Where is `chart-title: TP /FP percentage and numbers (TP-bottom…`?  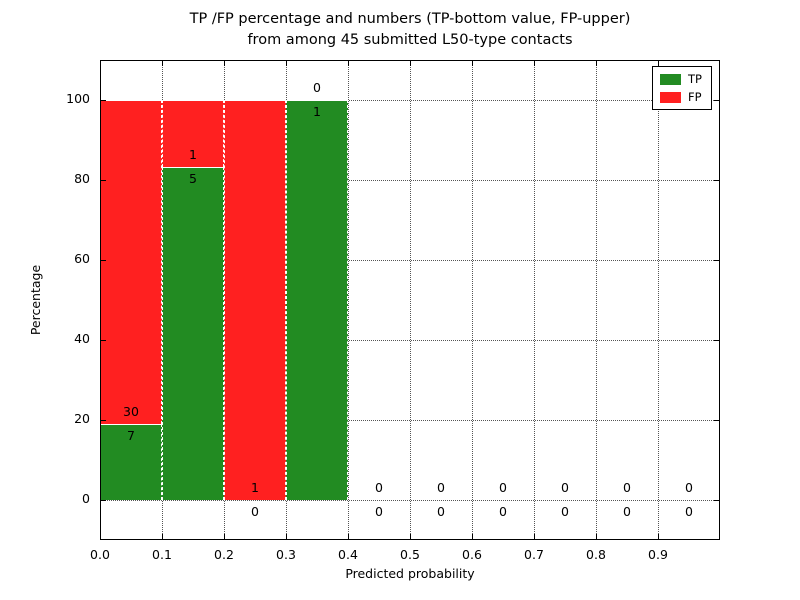
chart-title: TP /FP percentage and numbers (TP-bottom… is located at coordinates (410, 29).